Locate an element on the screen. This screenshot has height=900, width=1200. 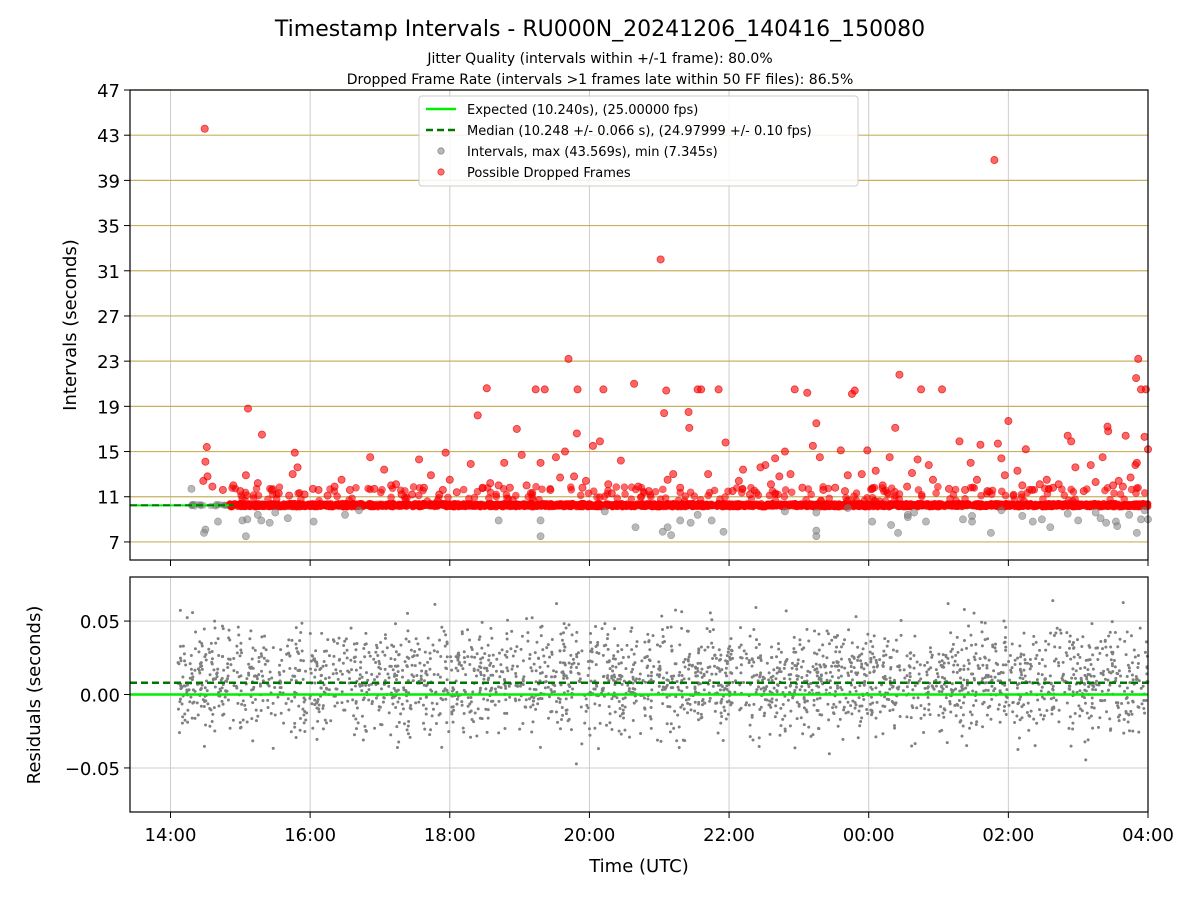
intervals-y-tick-label: 7 is located at coordinates (114, 543).